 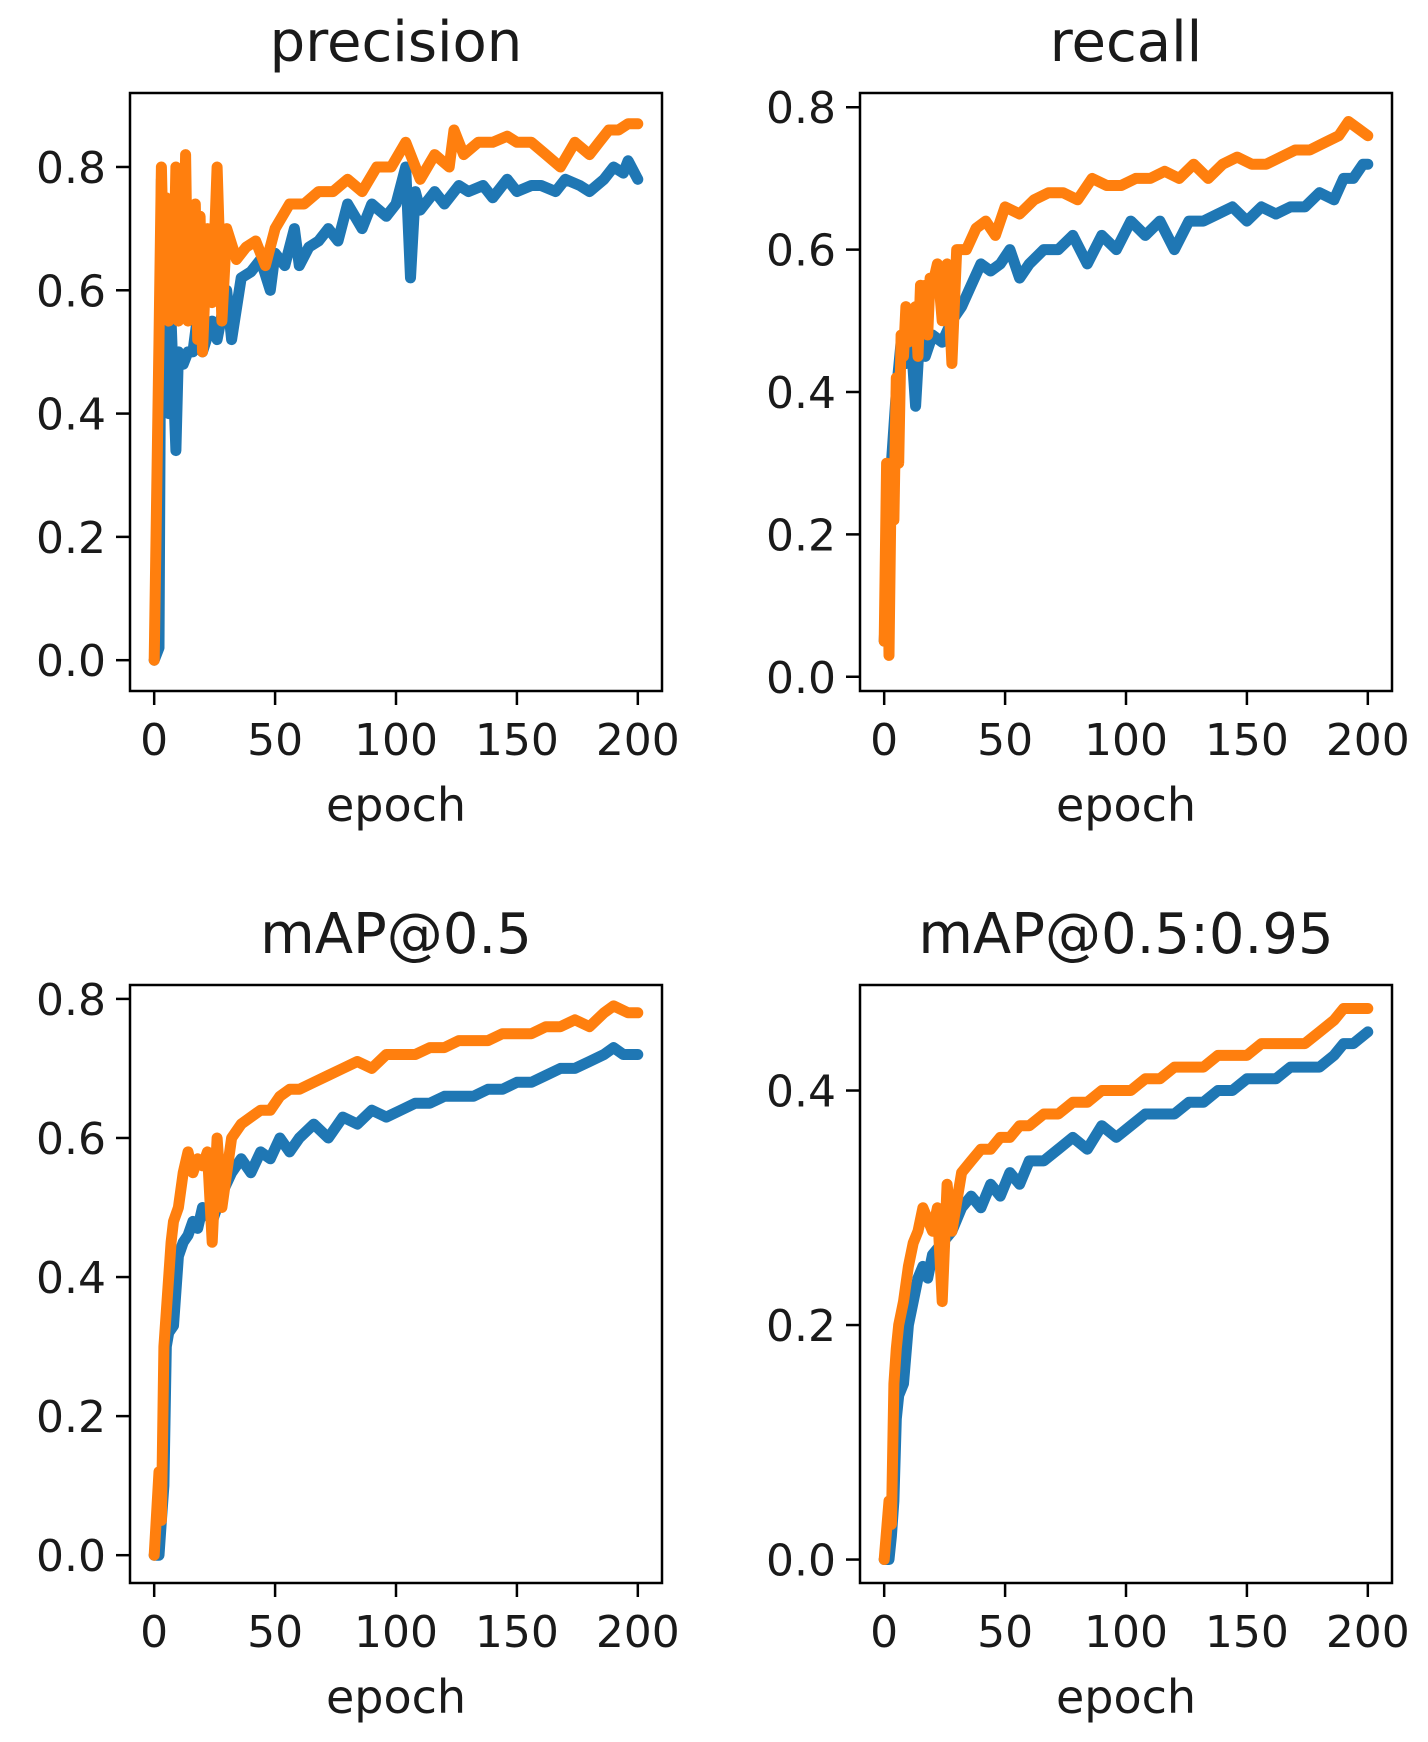 I want to click on chart-title: mAP@0.5, so click(x=396, y=934).